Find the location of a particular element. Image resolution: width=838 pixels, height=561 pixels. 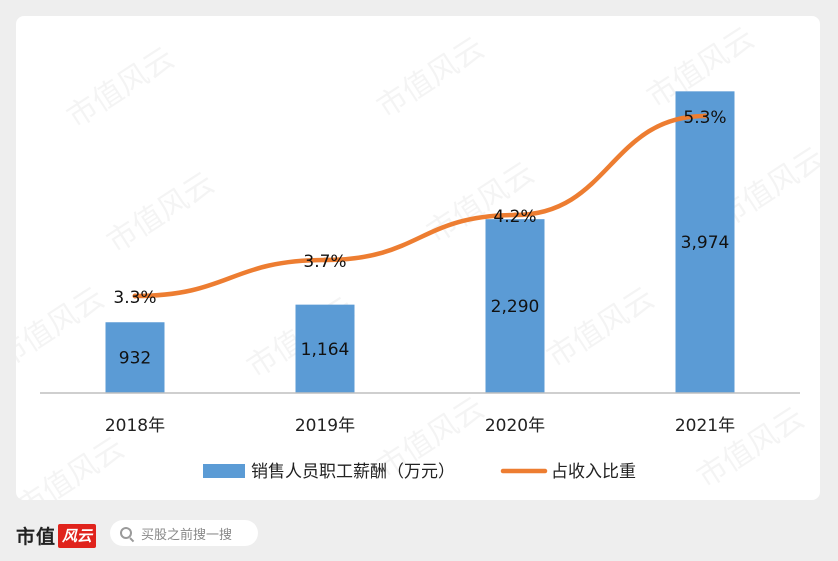

search-placeholder: 买股之前搜一搜 is located at coordinates (187, 535).